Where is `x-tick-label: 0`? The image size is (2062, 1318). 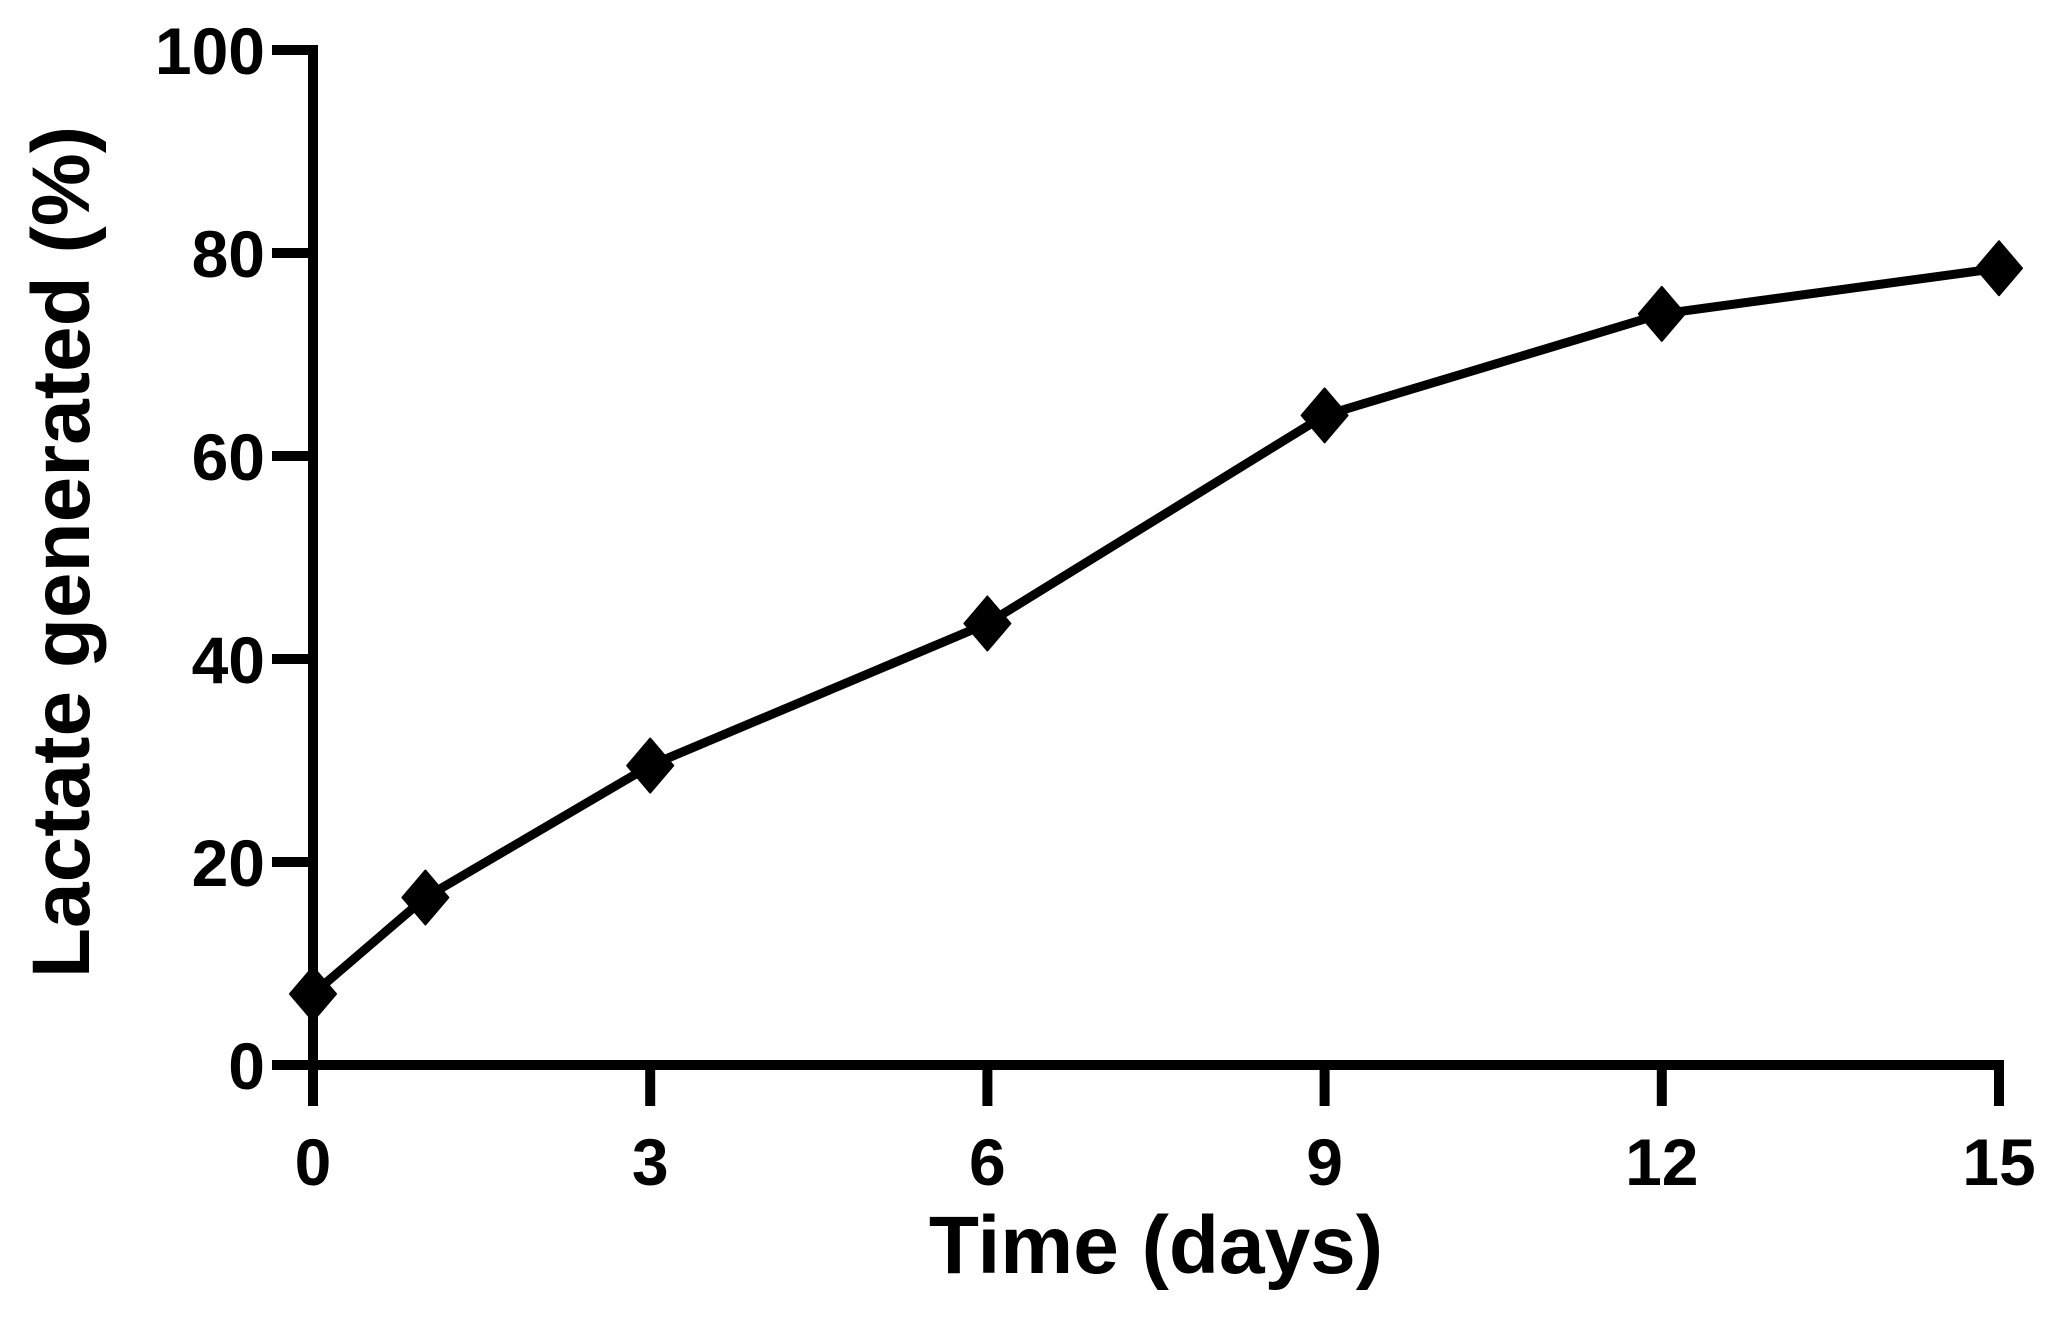
x-tick-label: 0 is located at coordinates (313, 1162).